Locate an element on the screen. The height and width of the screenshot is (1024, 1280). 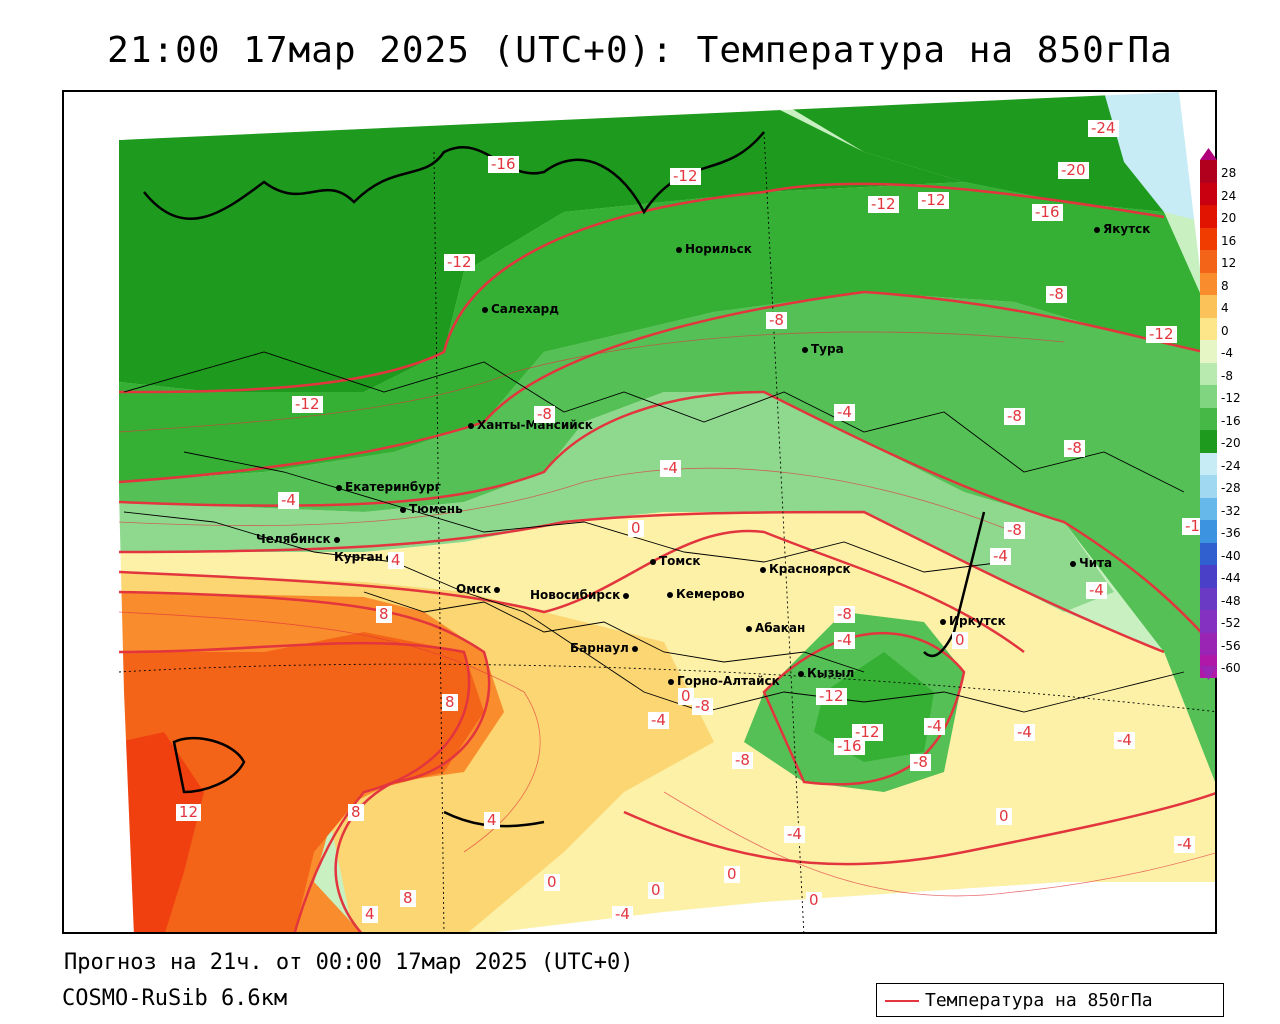
scale-label: -28 is located at coordinates (1231, 488).